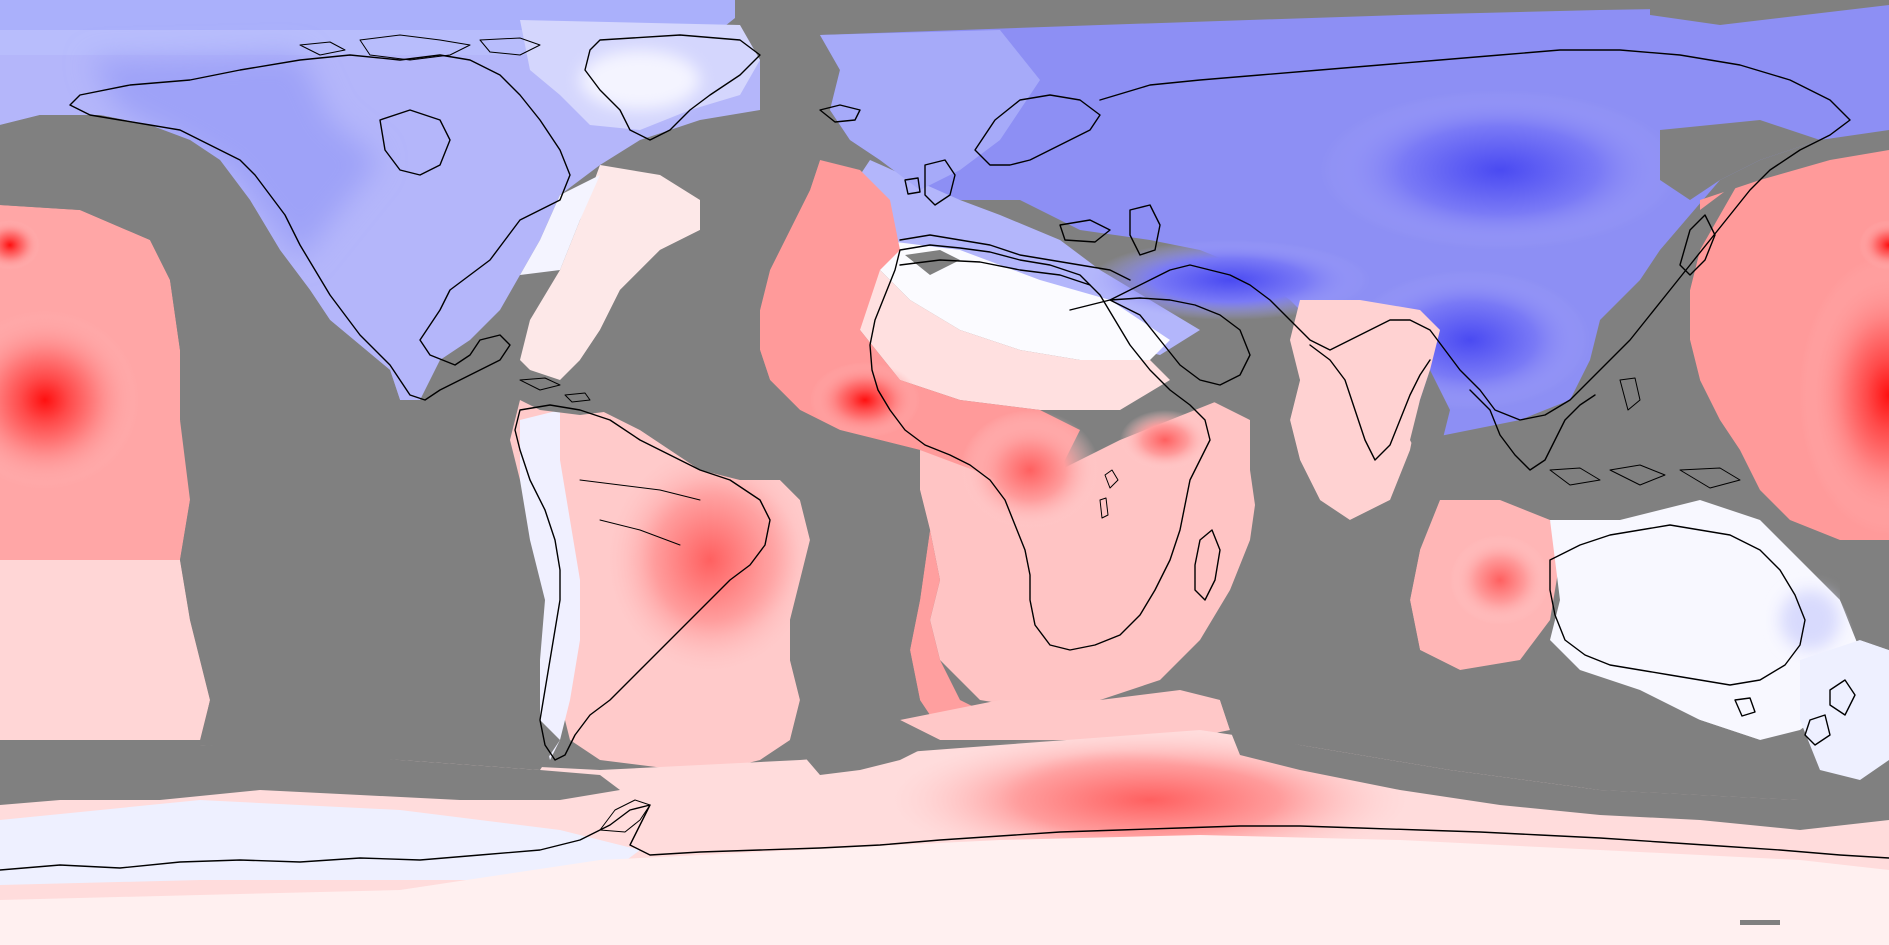 The image size is (1889, 945). Describe the element at coordinates (625, 816) in the screenshot. I see `coastline-antarctic-peninsula` at that location.